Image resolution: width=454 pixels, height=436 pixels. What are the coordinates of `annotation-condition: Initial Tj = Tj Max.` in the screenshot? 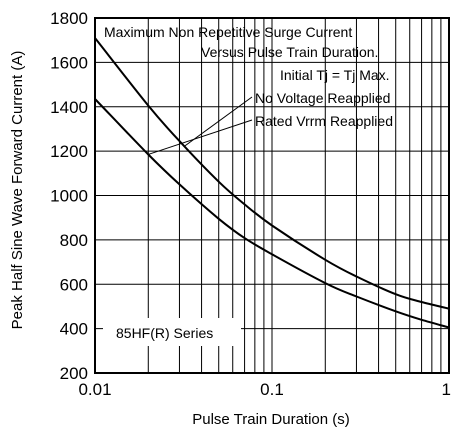 It's located at (335, 75).